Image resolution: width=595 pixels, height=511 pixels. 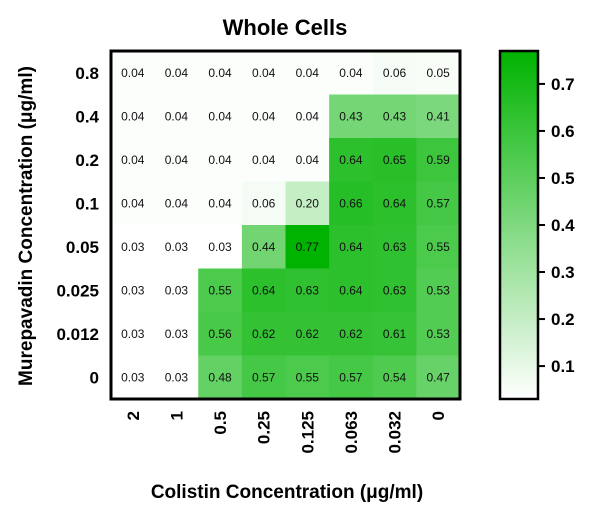 What do you see at coordinates (563, 272) in the screenshot?
I see `colorbar-tick-label: 0.3` at bounding box center [563, 272].